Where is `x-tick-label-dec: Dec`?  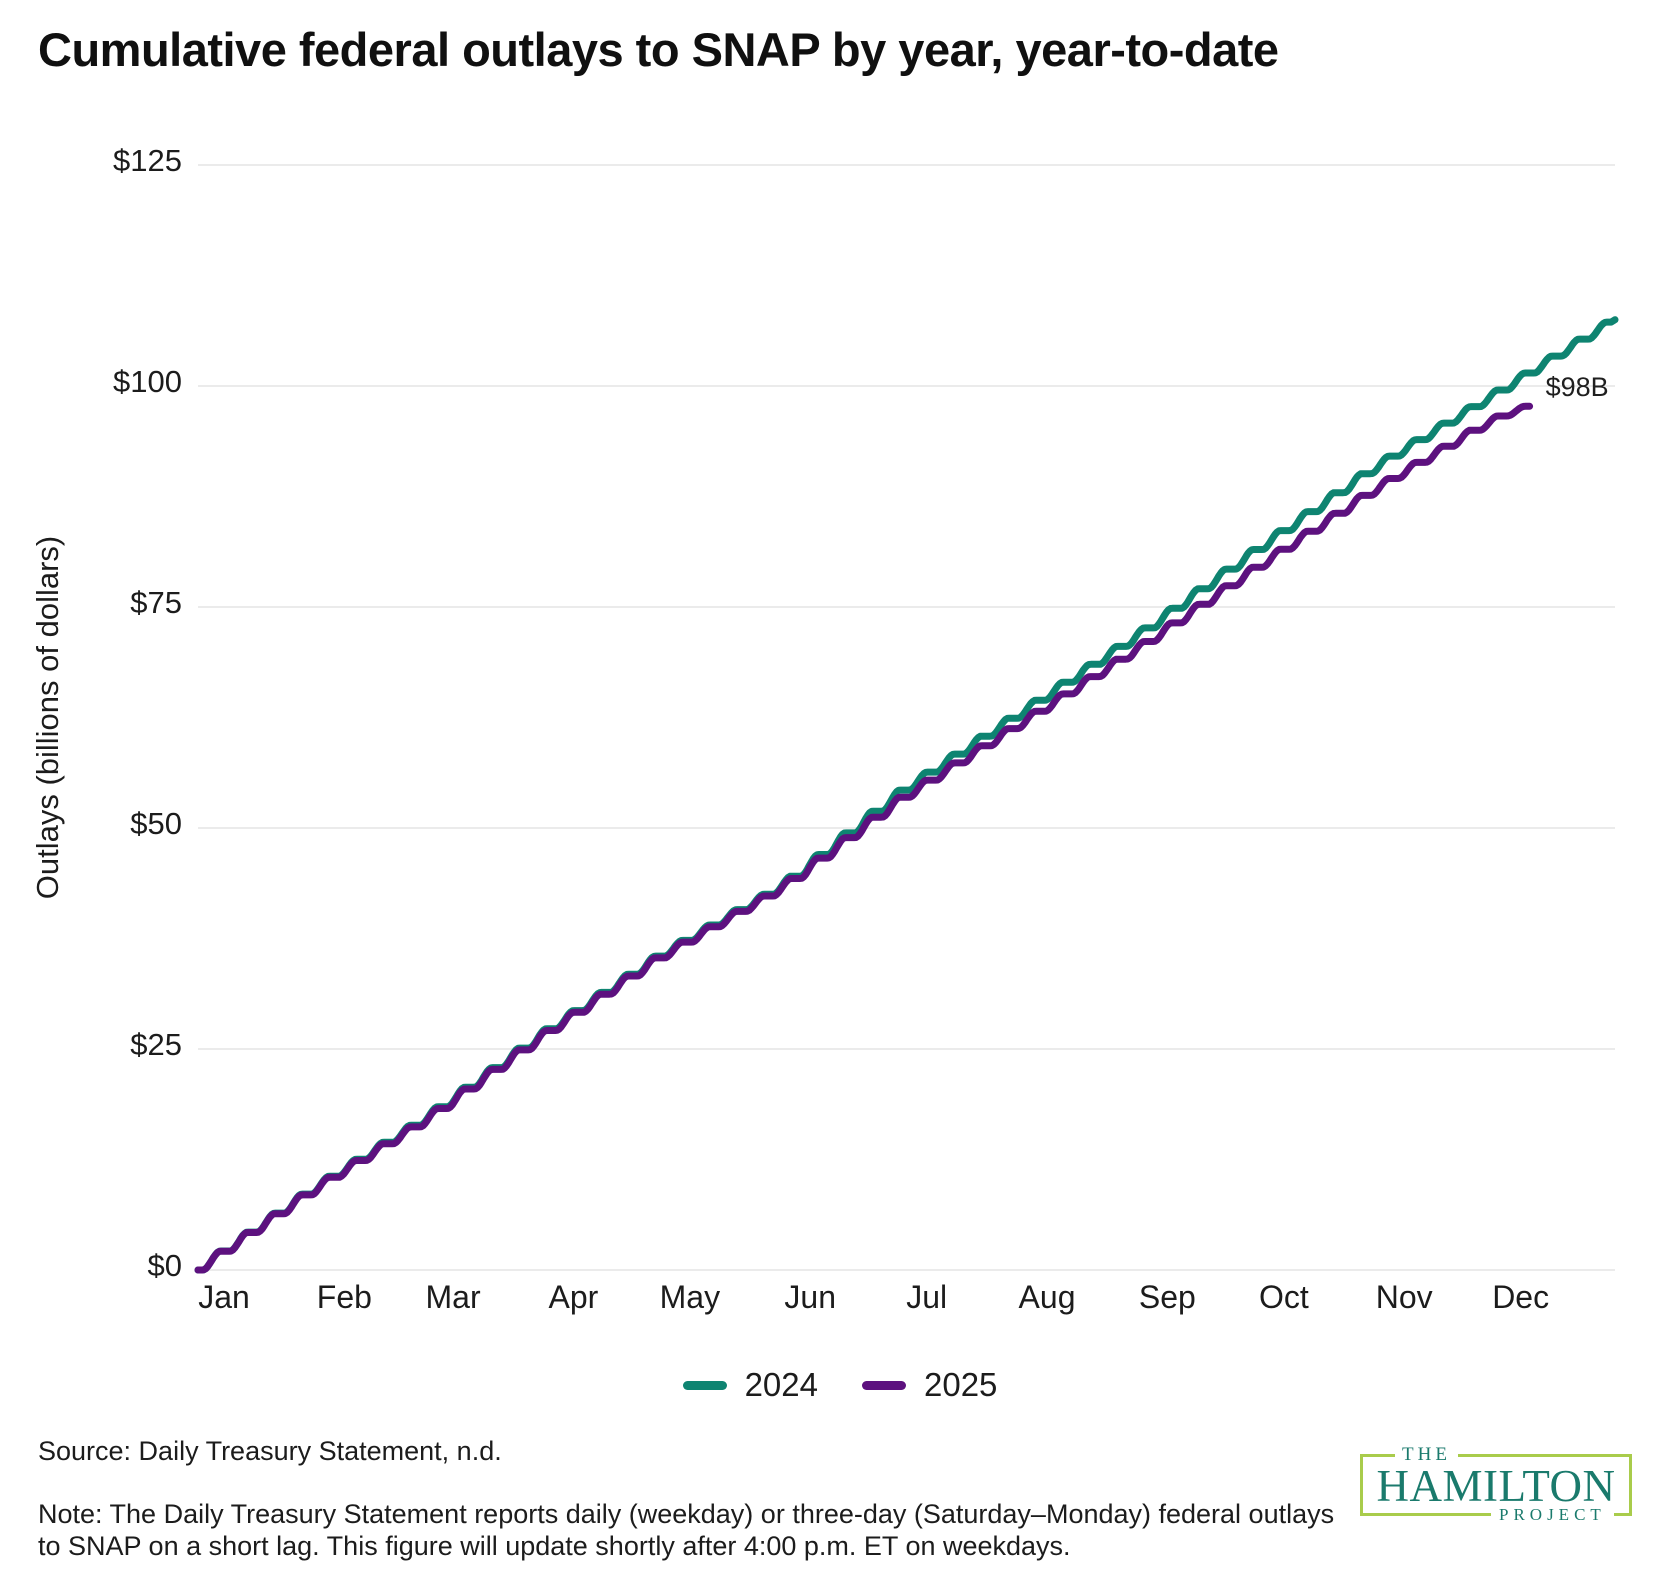
x-tick-label-dec: Dec is located at coordinates (1520, 1297).